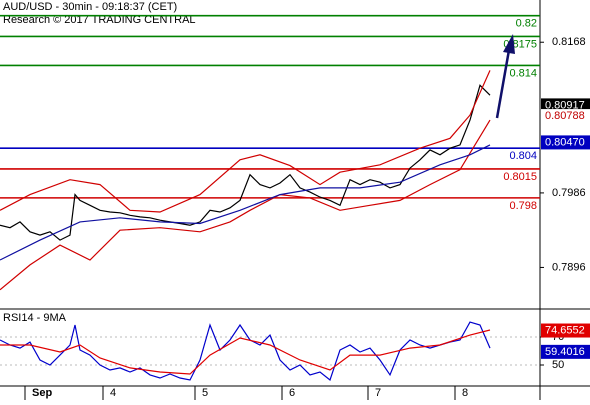 The height and width of the screenshot is (405, 590). I want to click on chart-subtitle: Research © 2017 TRADING CENTRAL, so click(99, 20).